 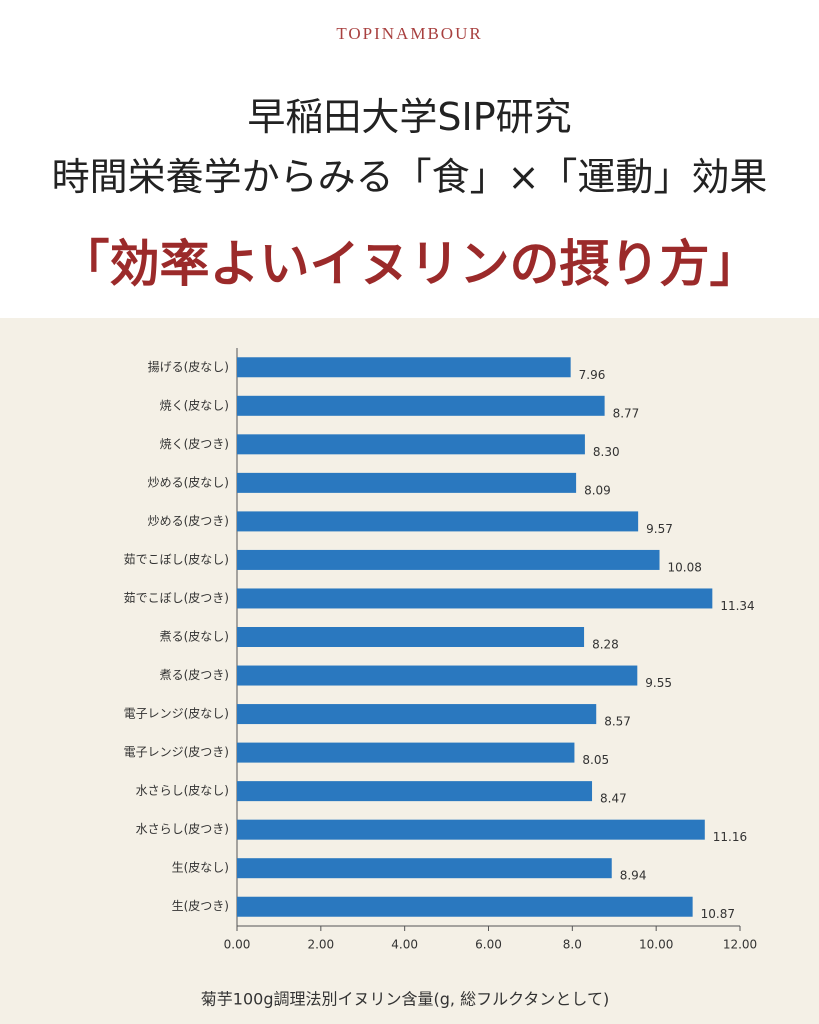 I want to click on x-tick-label: 0.00, so click(x=237, y=945).